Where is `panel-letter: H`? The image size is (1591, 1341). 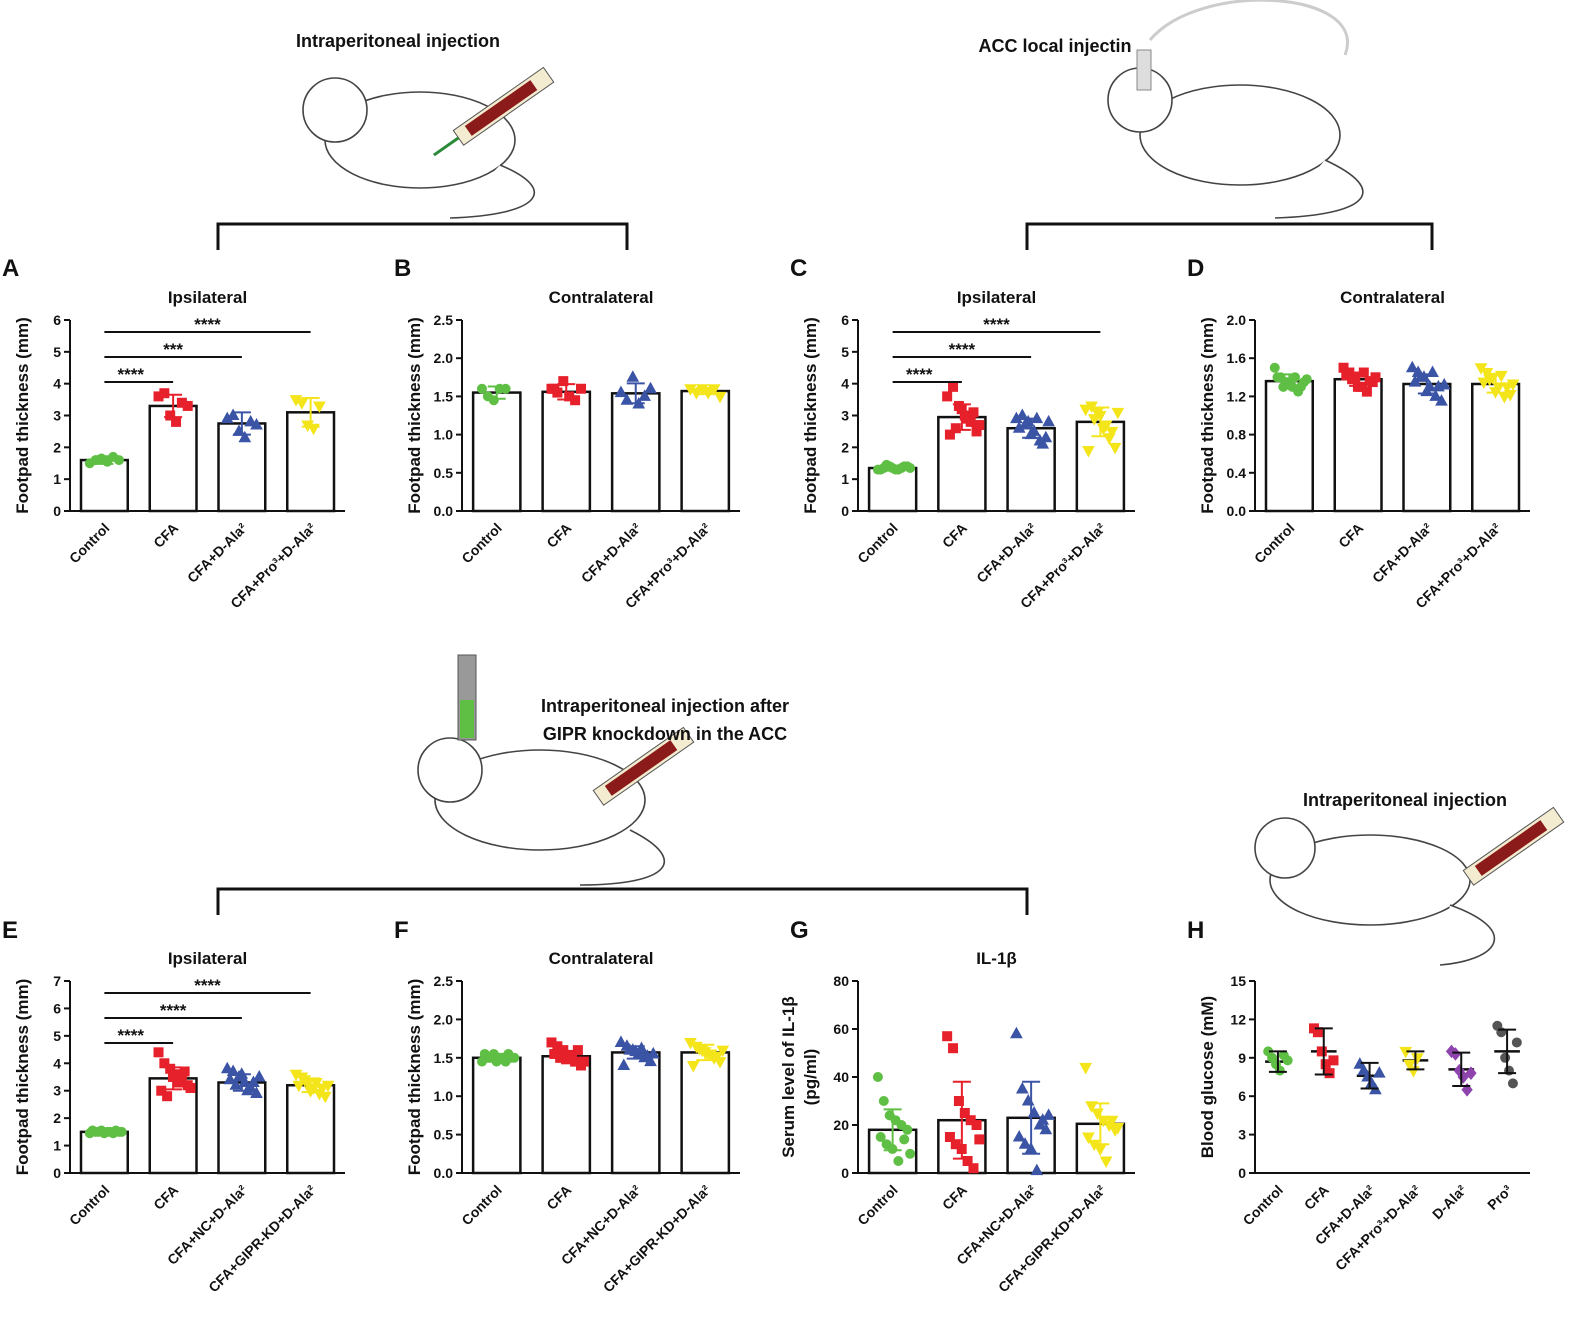 panel-letter: H is located at coordinates (1195, 930).